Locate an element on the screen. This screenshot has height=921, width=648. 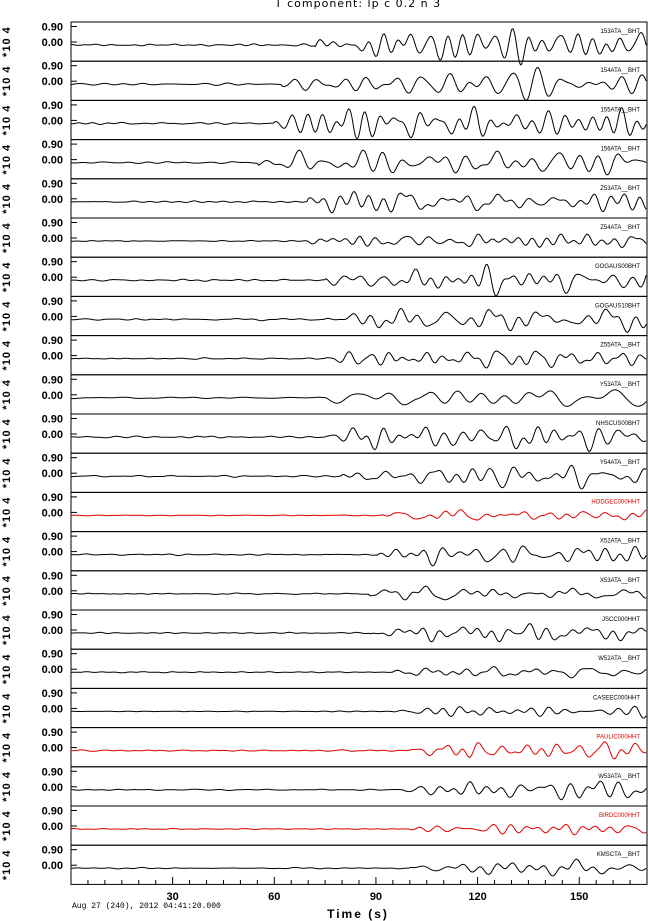
trace-panel-14: 0.90 0.00 X52ATA__BHT is located at coordinates (345, 551).